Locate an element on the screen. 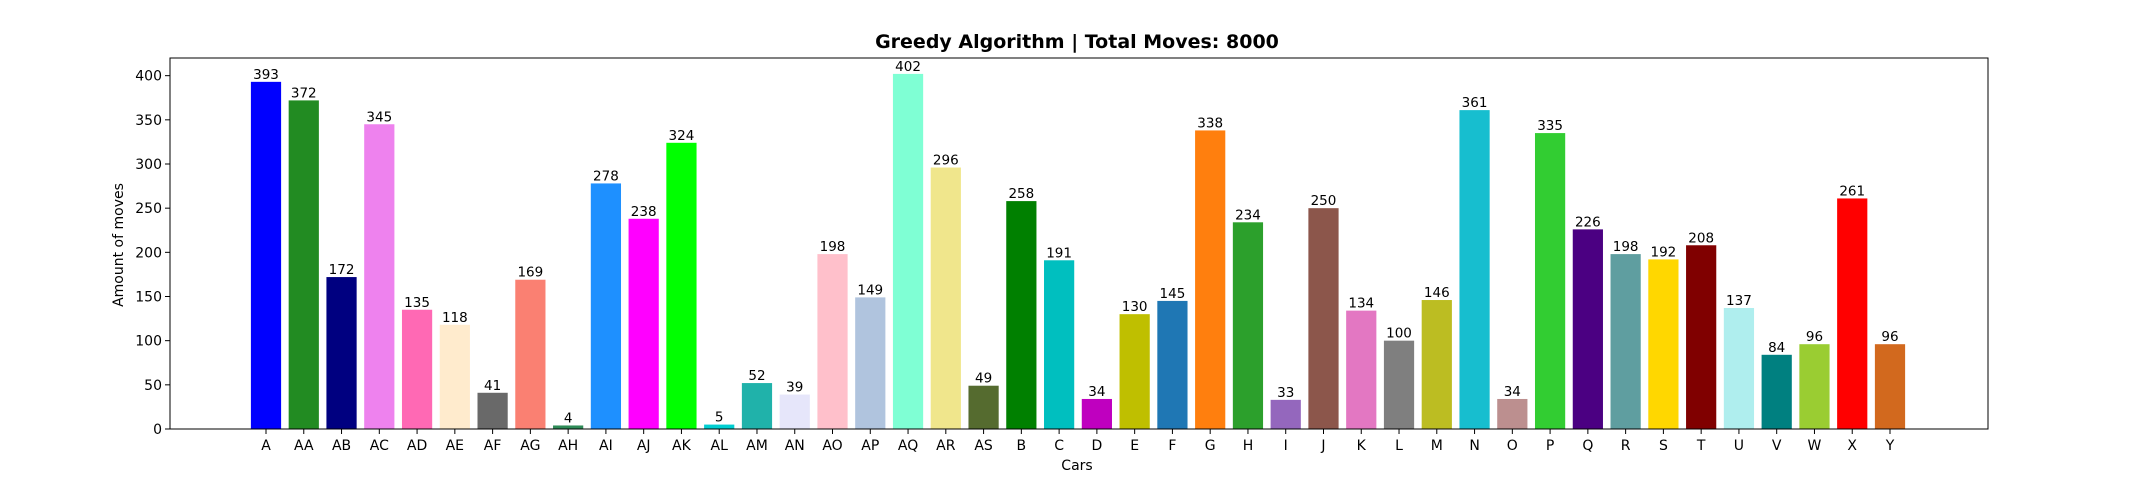  x-tick-label: AS is located at coordinates (983, 446).